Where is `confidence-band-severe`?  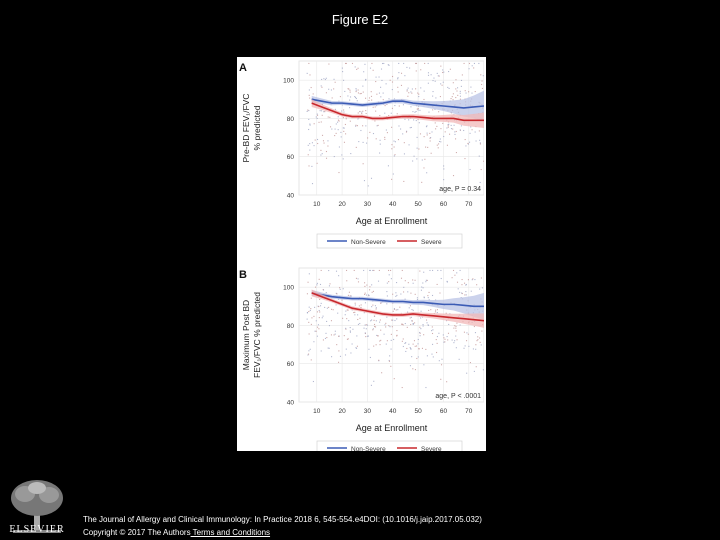
confidence-band-severe is located at coordinates (397, 308).